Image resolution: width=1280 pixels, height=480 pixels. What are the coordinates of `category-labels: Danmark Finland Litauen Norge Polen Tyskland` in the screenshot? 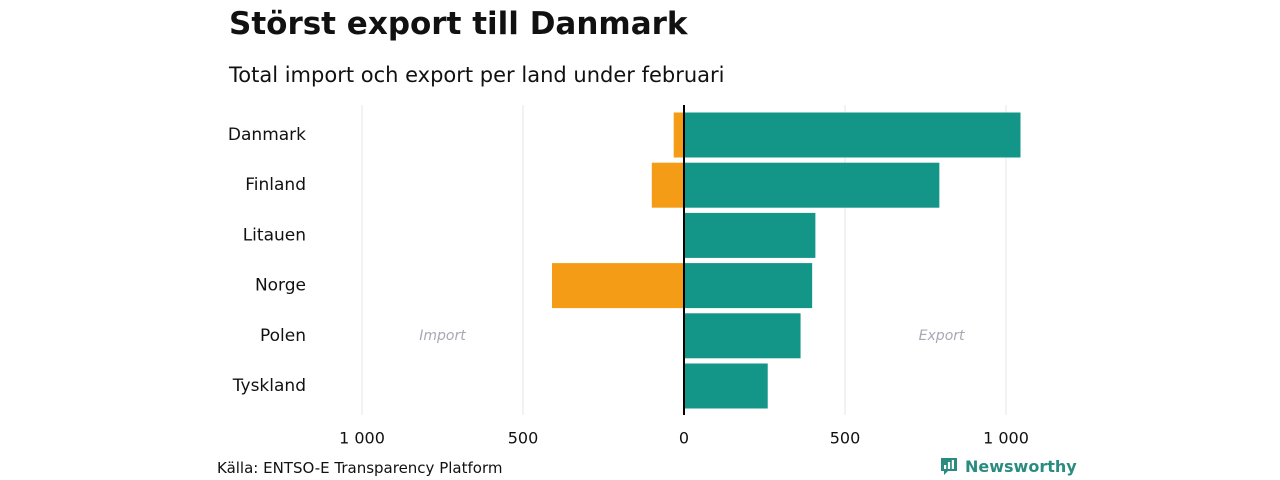 It's located at (267, 260).